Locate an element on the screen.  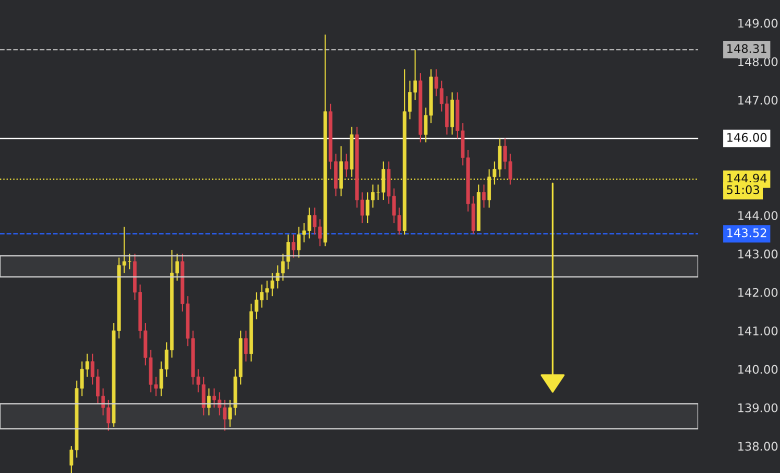
ref-line-label: 146.00 is located at coordinates (747, 137).